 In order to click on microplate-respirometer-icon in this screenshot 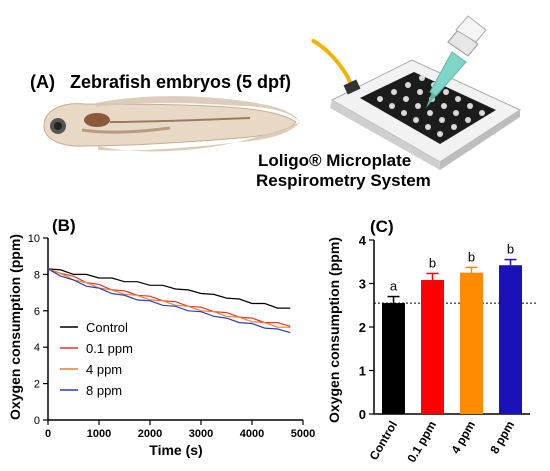, I will do `click(426, 114)`.